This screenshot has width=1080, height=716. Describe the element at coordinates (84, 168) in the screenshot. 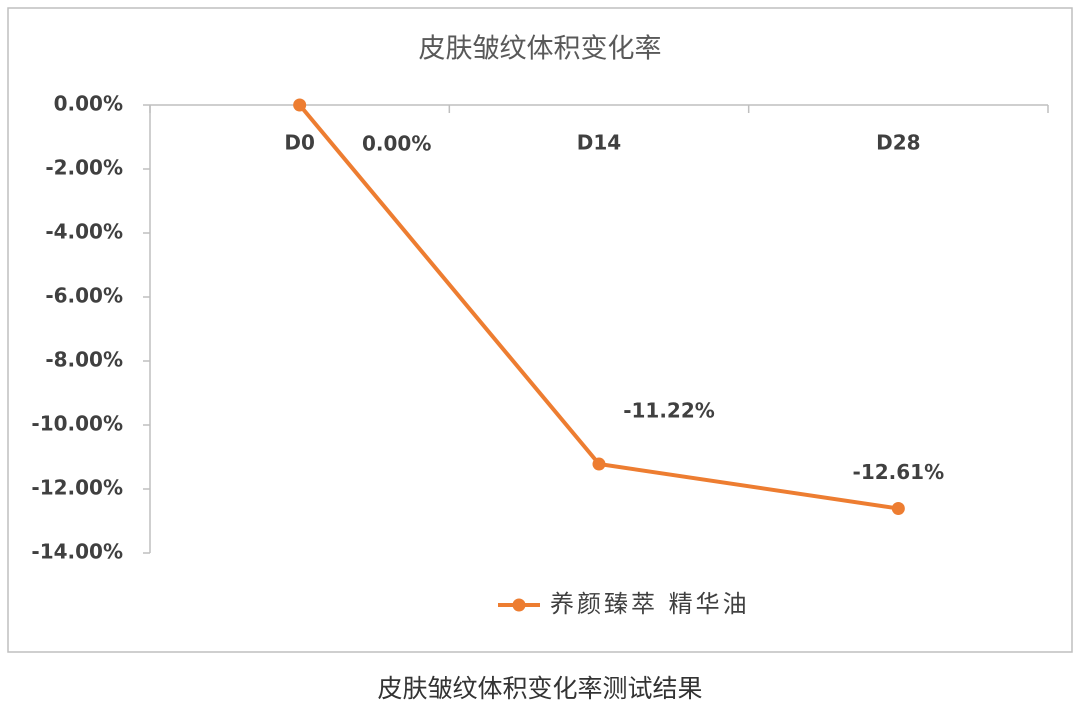

I see `y-tick-label: -2.00%` at that location.